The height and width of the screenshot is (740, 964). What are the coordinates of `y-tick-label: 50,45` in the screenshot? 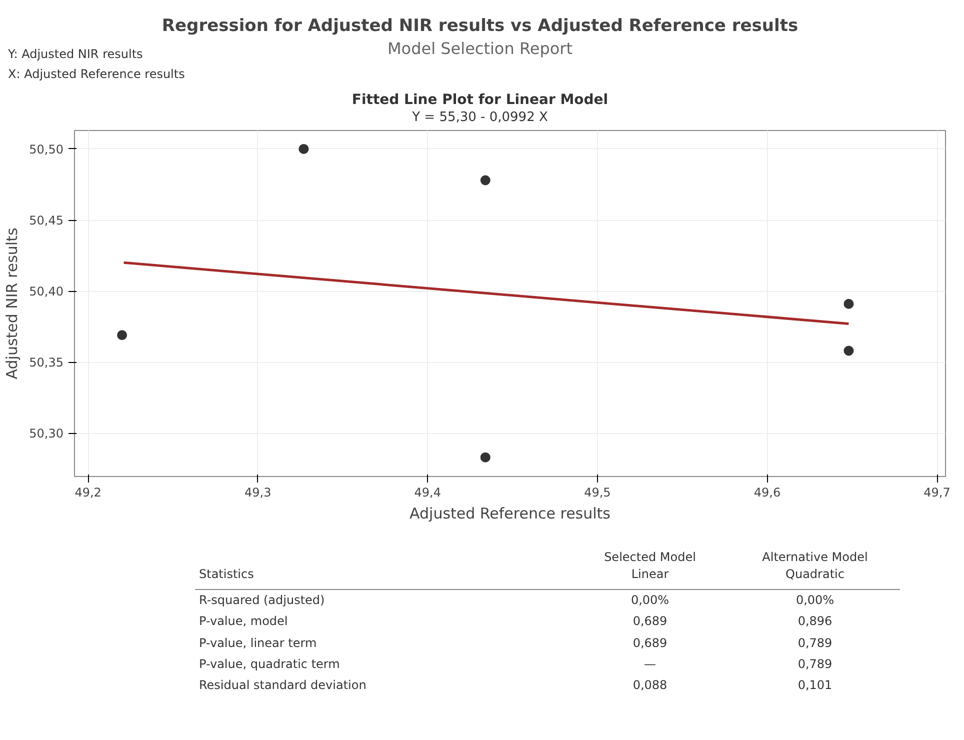 It's located at (46, 221).